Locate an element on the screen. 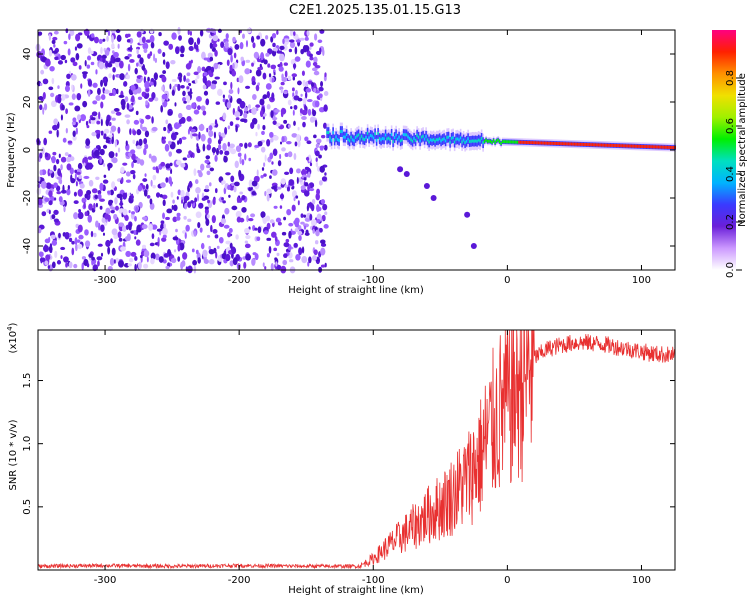 This screenshot has width=750, height=604. y-tick-label: -20 is located at coordinates (27, 198).